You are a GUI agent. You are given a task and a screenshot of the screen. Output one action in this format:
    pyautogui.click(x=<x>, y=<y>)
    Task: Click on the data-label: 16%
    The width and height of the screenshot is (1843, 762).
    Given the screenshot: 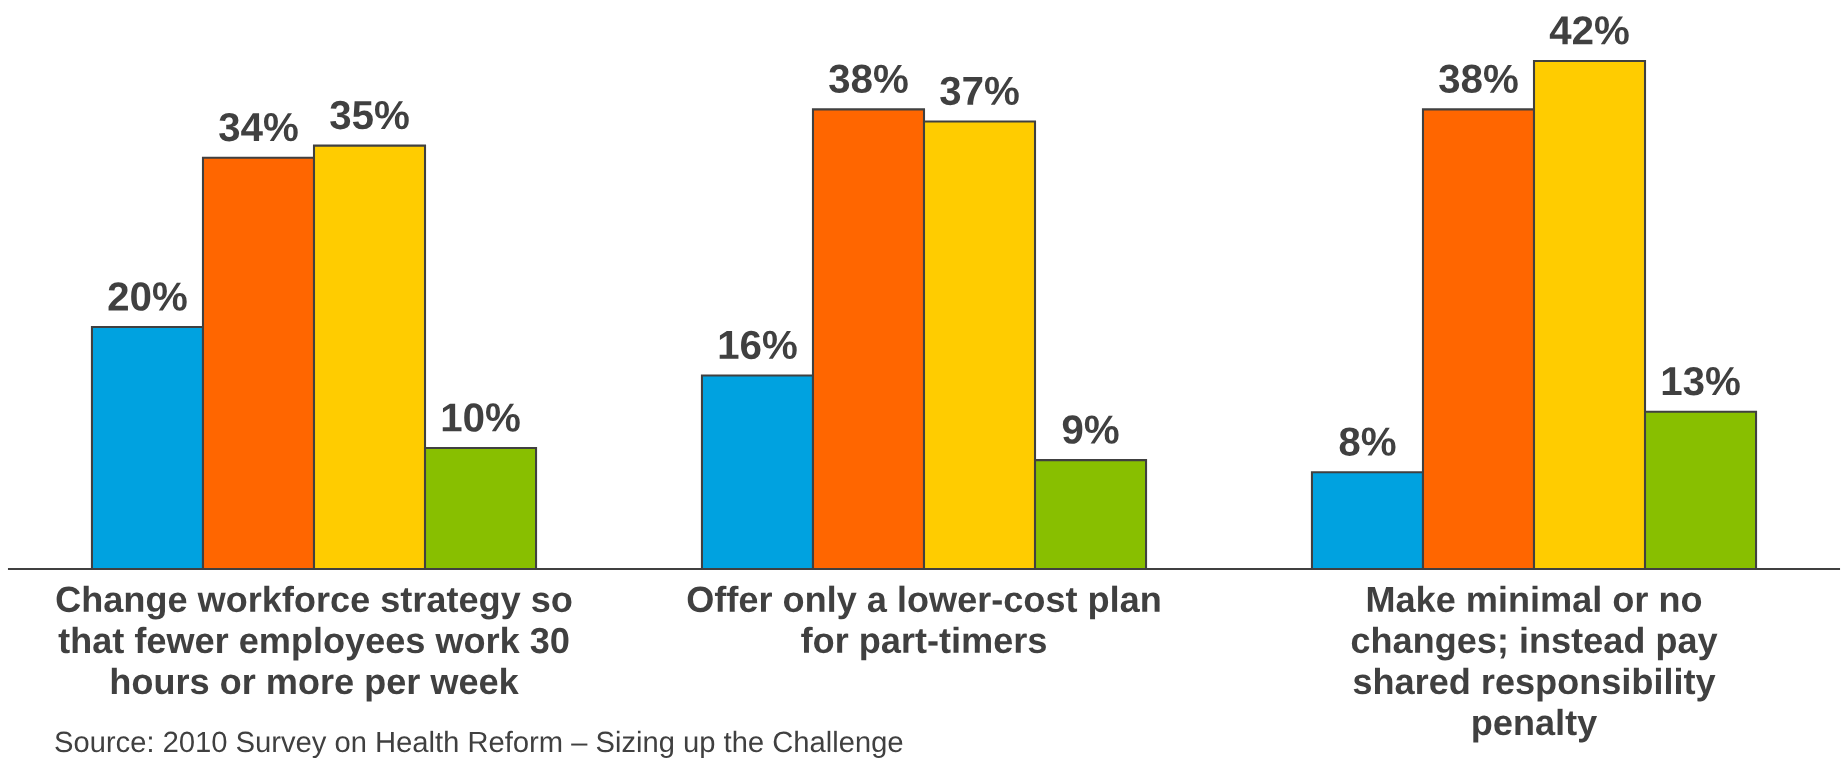 What is the action you would take?
    pyautogui.click(x=758, y=345)
    